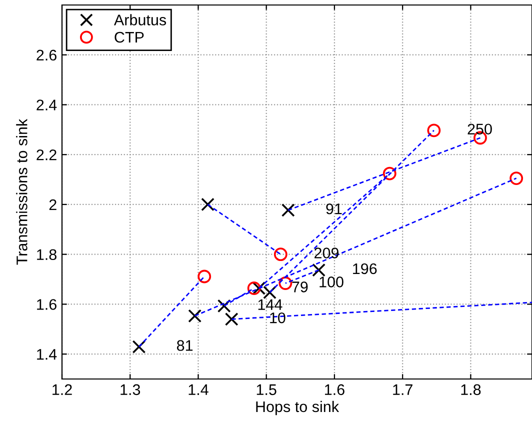 This screenshot has width=532, height=425. Describe the element at coordinates (22, 191) in the screenshot. I see `y-axis-title: Transmissions to sink` at that location.